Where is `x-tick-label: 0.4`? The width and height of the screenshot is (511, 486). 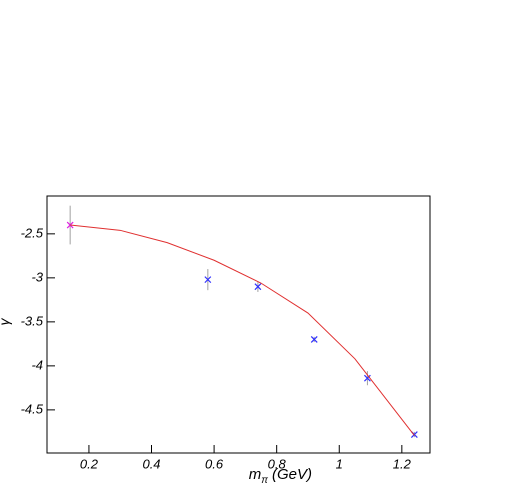 x-tick-label: 0.4 is located at coordinates (151, 463).